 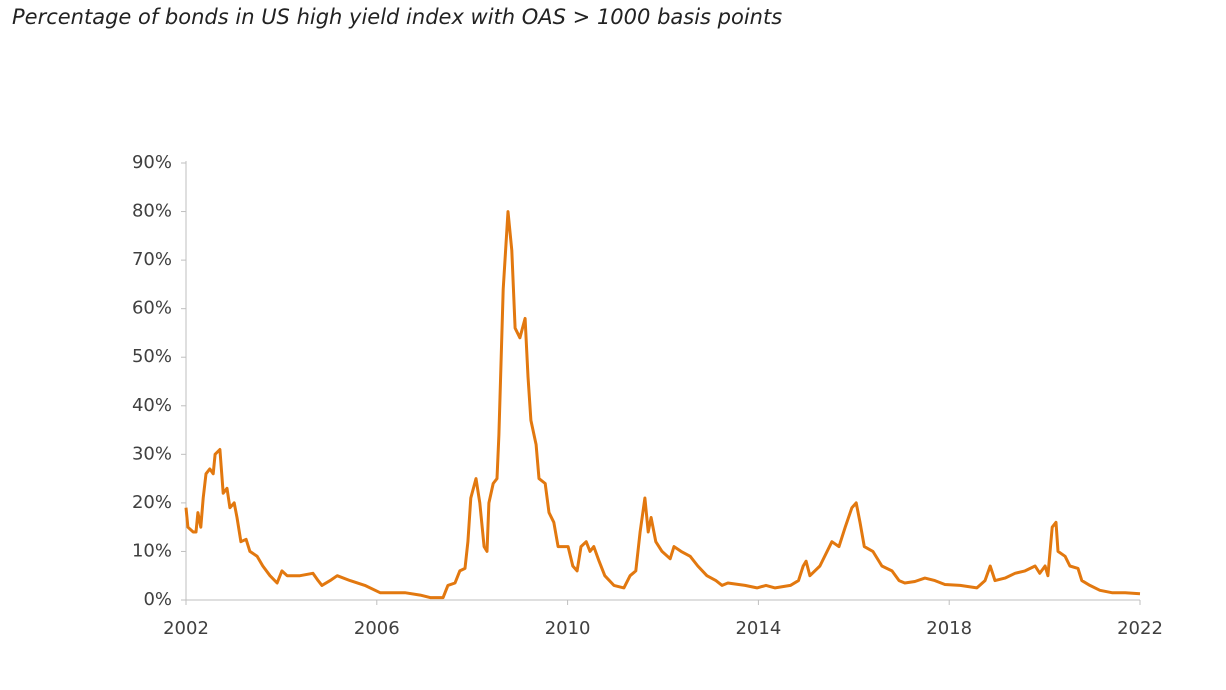 I want to click on y-tick-label: 90%, so click(x=152, y=162).